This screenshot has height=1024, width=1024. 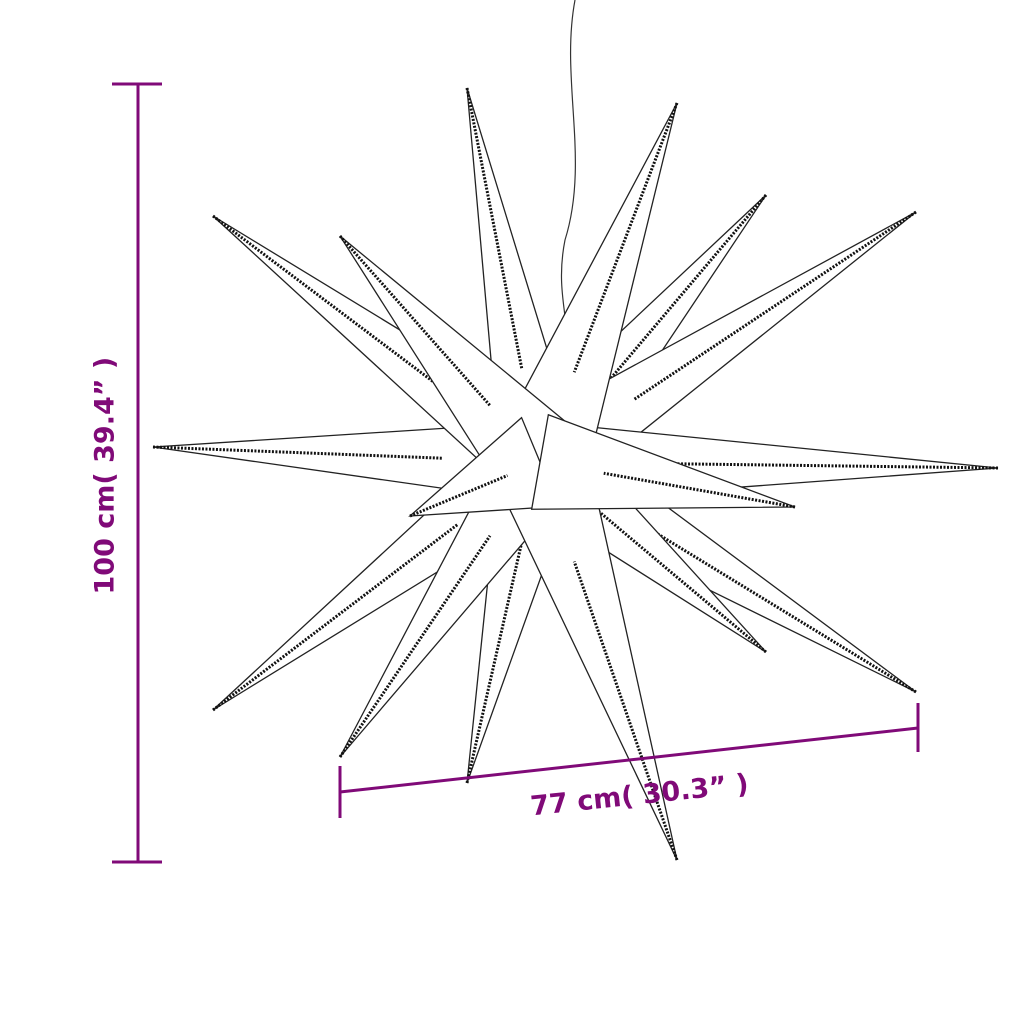 I want to click on height-label: 100 cm( 39.4” ), so click(x=105, y=475).